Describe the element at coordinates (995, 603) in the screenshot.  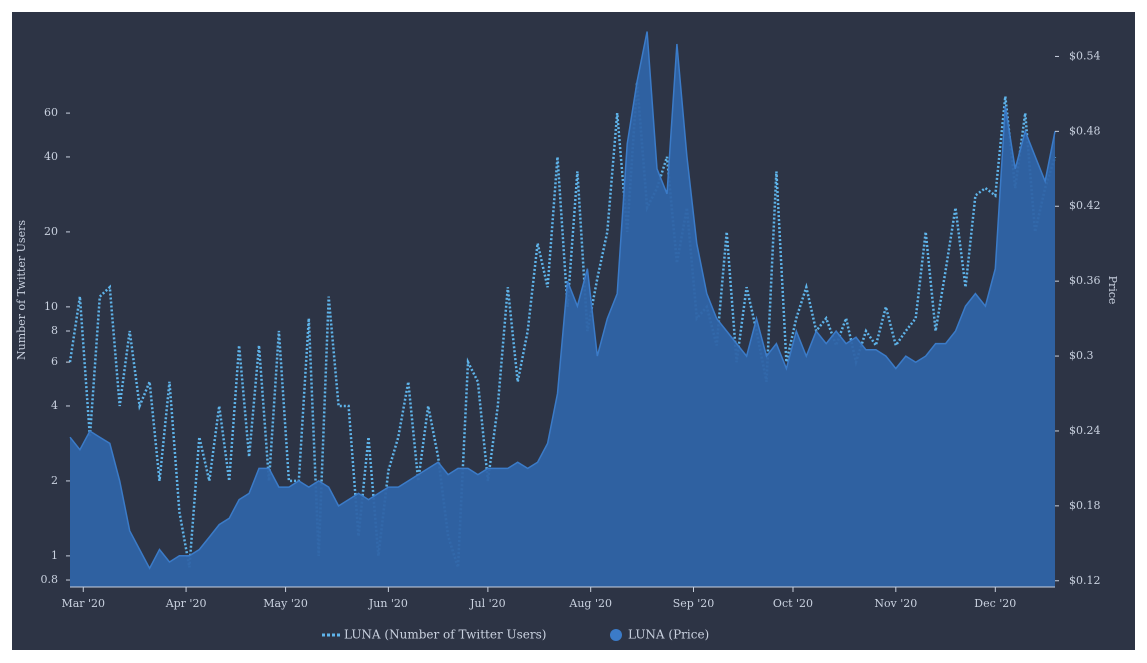
I see `x-tick-label: Dec '20` at that location.